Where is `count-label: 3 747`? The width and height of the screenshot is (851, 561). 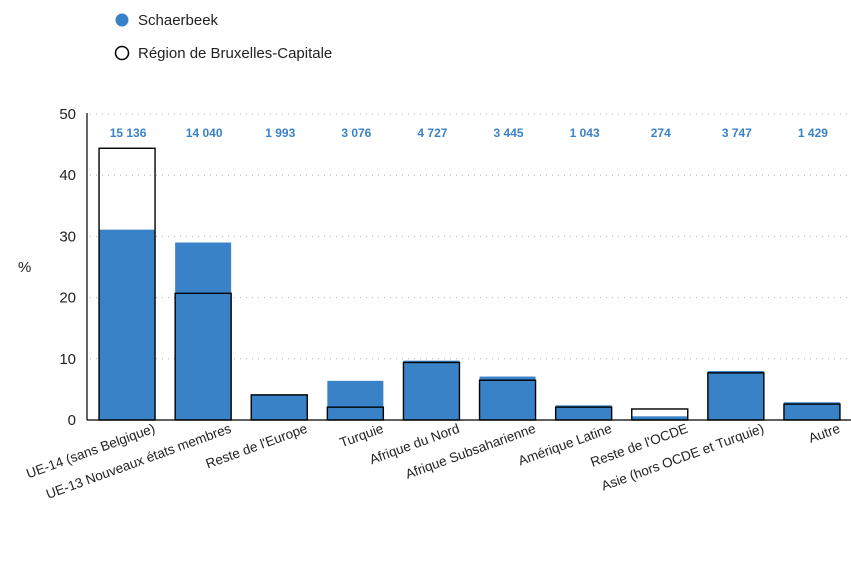
count-label: 3 747 is located at coordinates (737, 133).